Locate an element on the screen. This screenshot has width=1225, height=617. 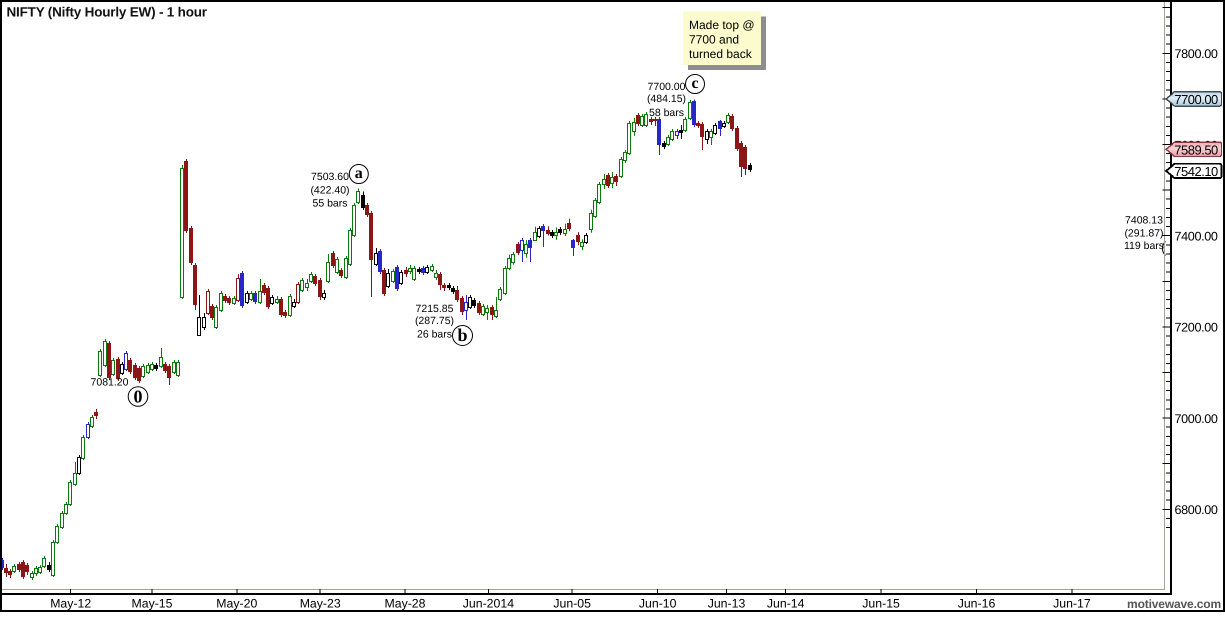
svg-text: 7700 and is located at coordinates (714, 39).